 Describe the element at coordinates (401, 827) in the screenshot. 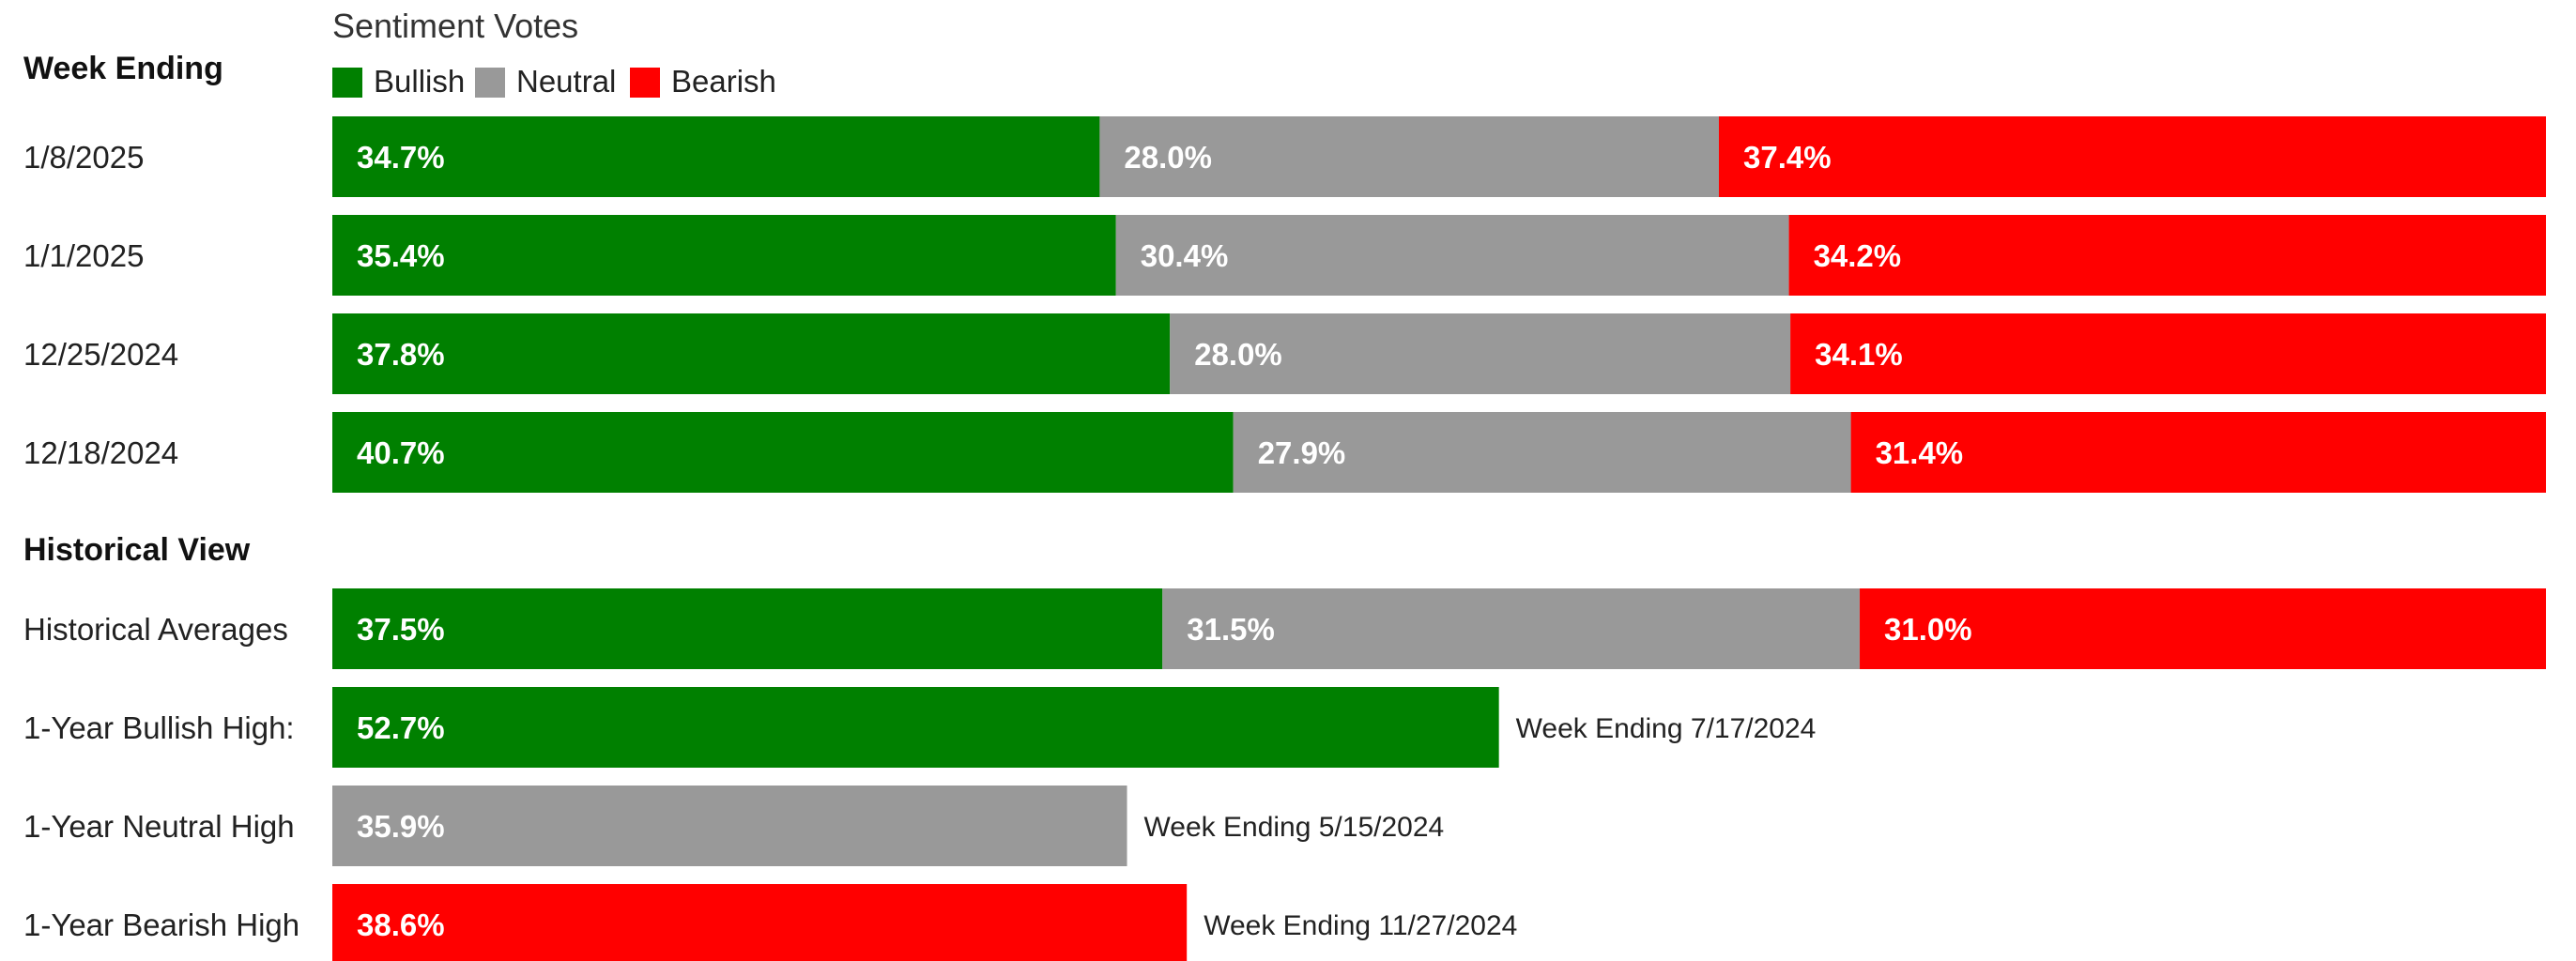

I see `high-neutral-value: 35.9%` at that location.